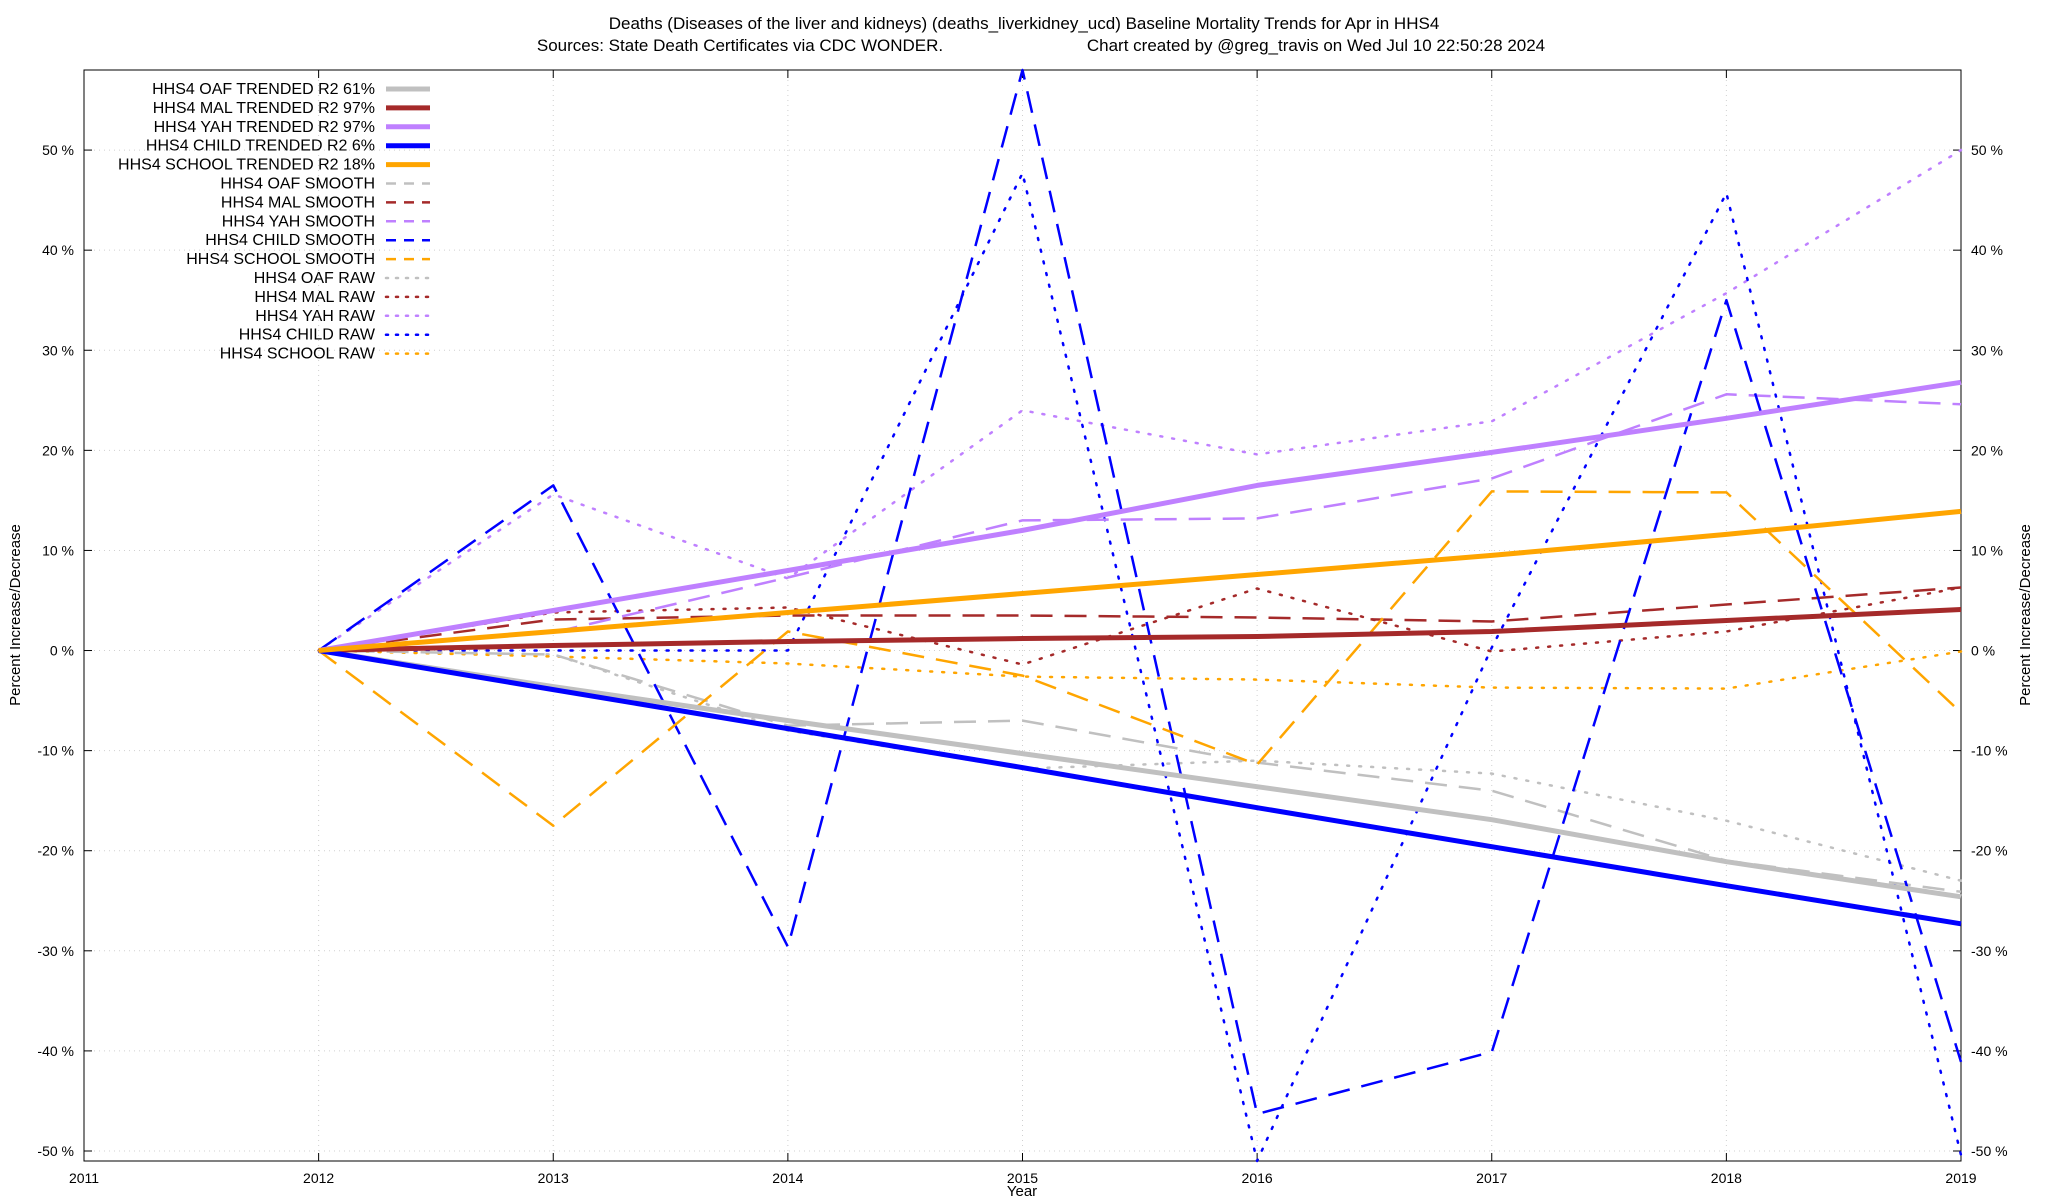 Image resolution: width=2048 pixels, height=1200 pixels. Describe the element at coordinates (297, 184) in the screenshot. I see `legend-label-oaf-smooth: HHS4 OAF SMOOTH` at that location.